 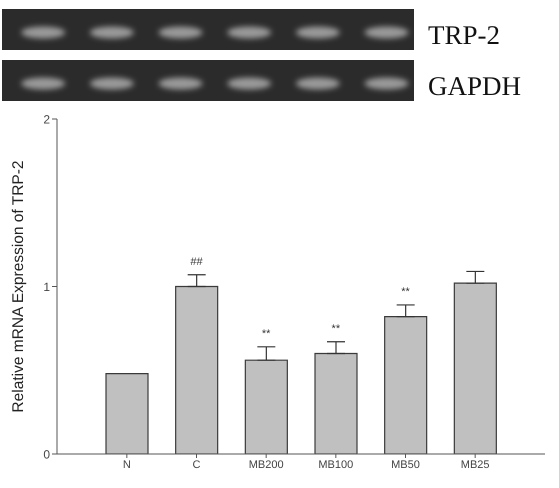 I want to click on y-tick-label: 1, so click(x=46, y=287).